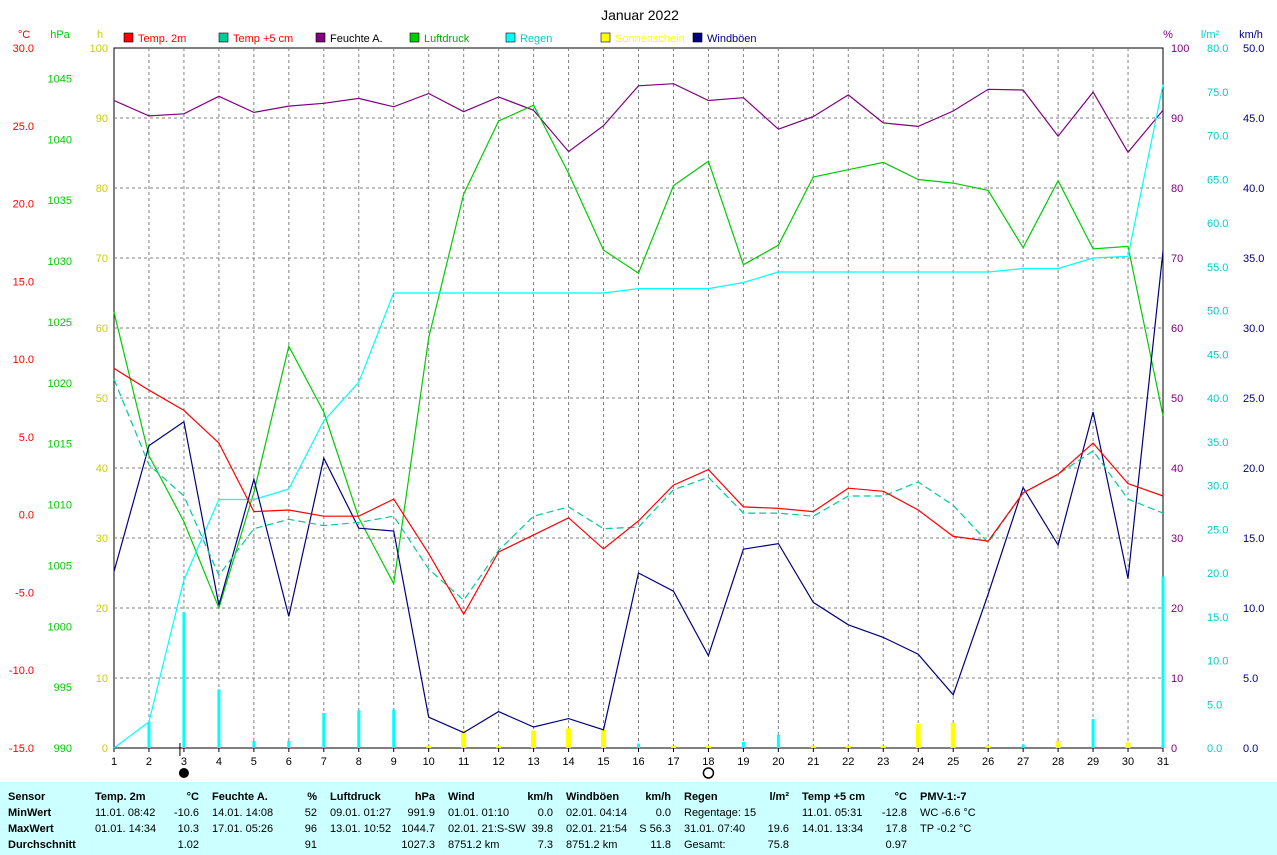 The height and width of the screenshot is (855, 1277). I want to click on new-moon-icon, so click(708, 773).